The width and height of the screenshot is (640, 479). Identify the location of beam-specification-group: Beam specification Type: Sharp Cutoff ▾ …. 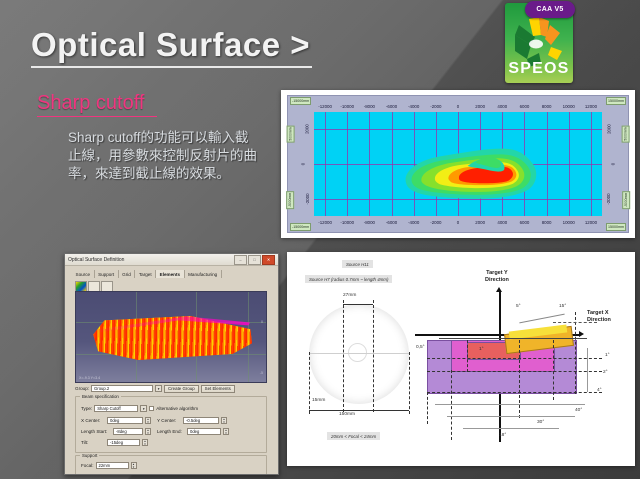
(171, 423).